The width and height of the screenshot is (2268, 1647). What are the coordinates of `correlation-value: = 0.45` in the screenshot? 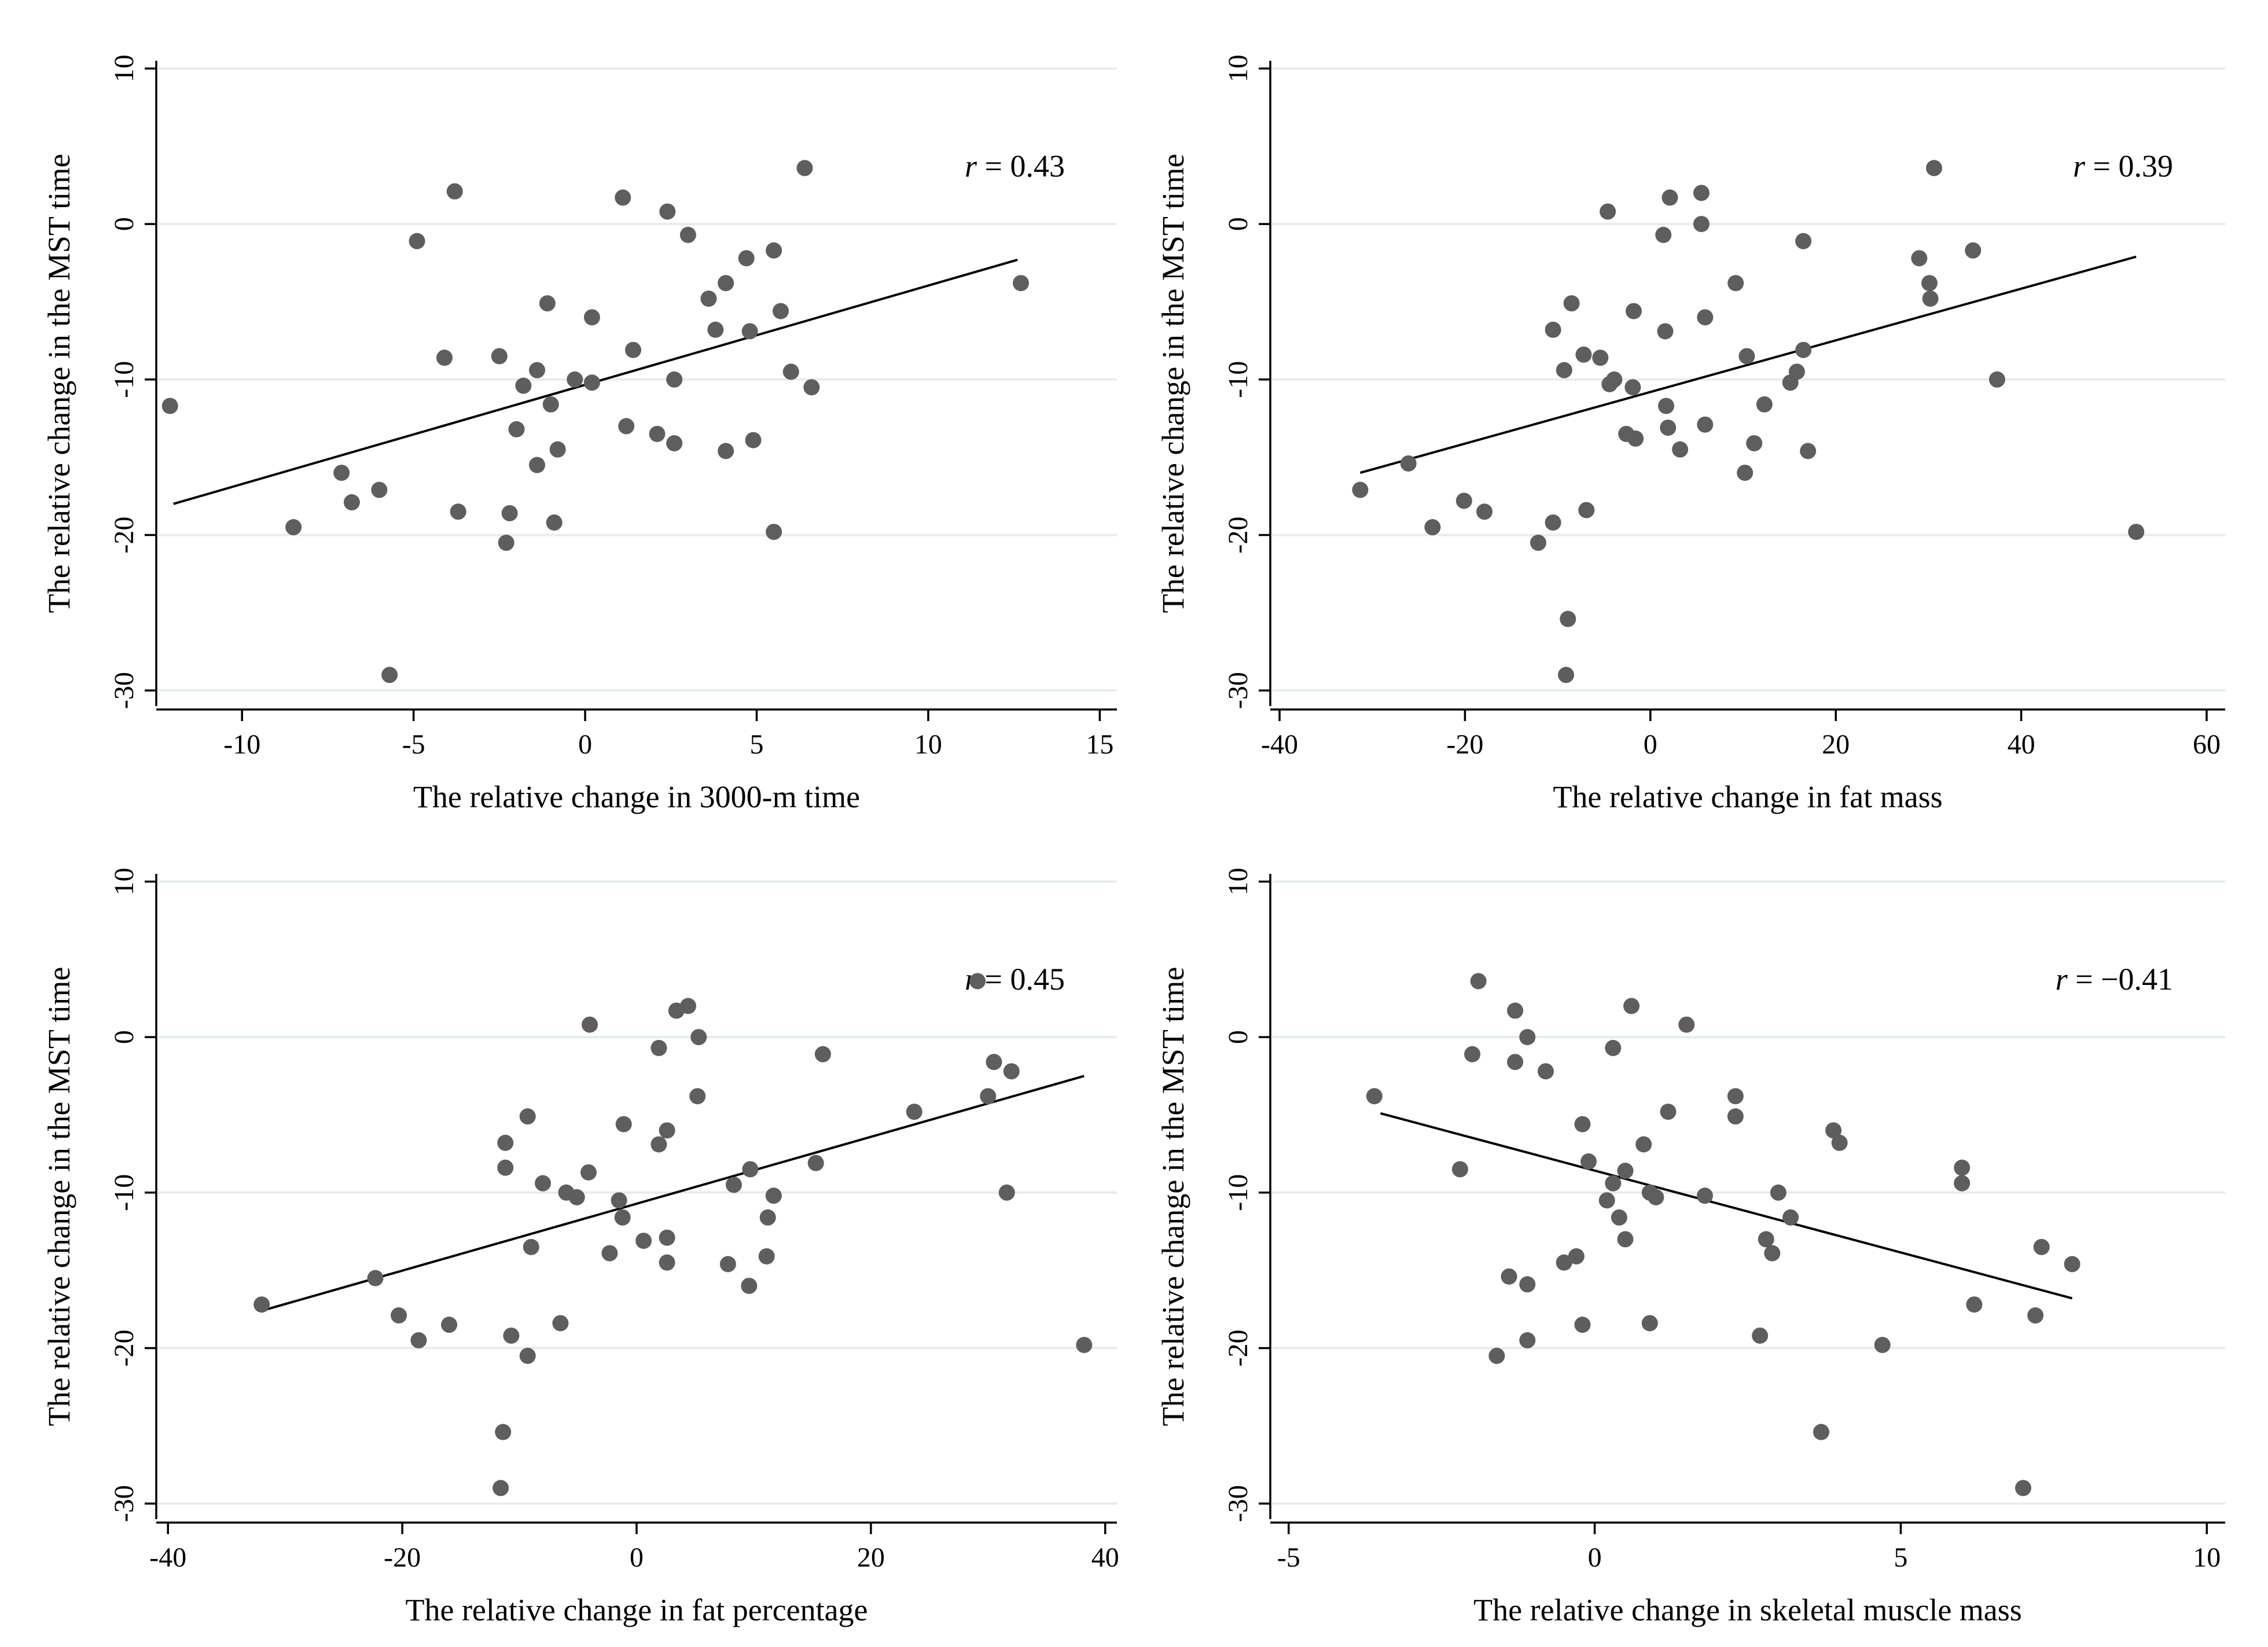 It's located at (1025, 979).